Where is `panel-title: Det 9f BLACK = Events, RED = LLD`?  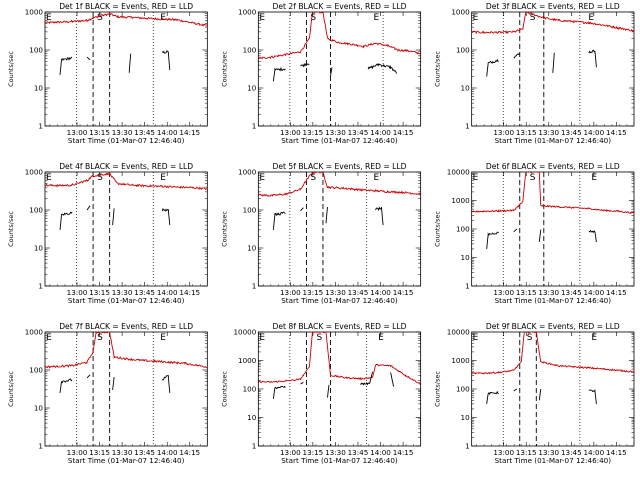 panel-title: Det 9f BLACK = Events, RED = LLD is located at coordinates (553, 326).